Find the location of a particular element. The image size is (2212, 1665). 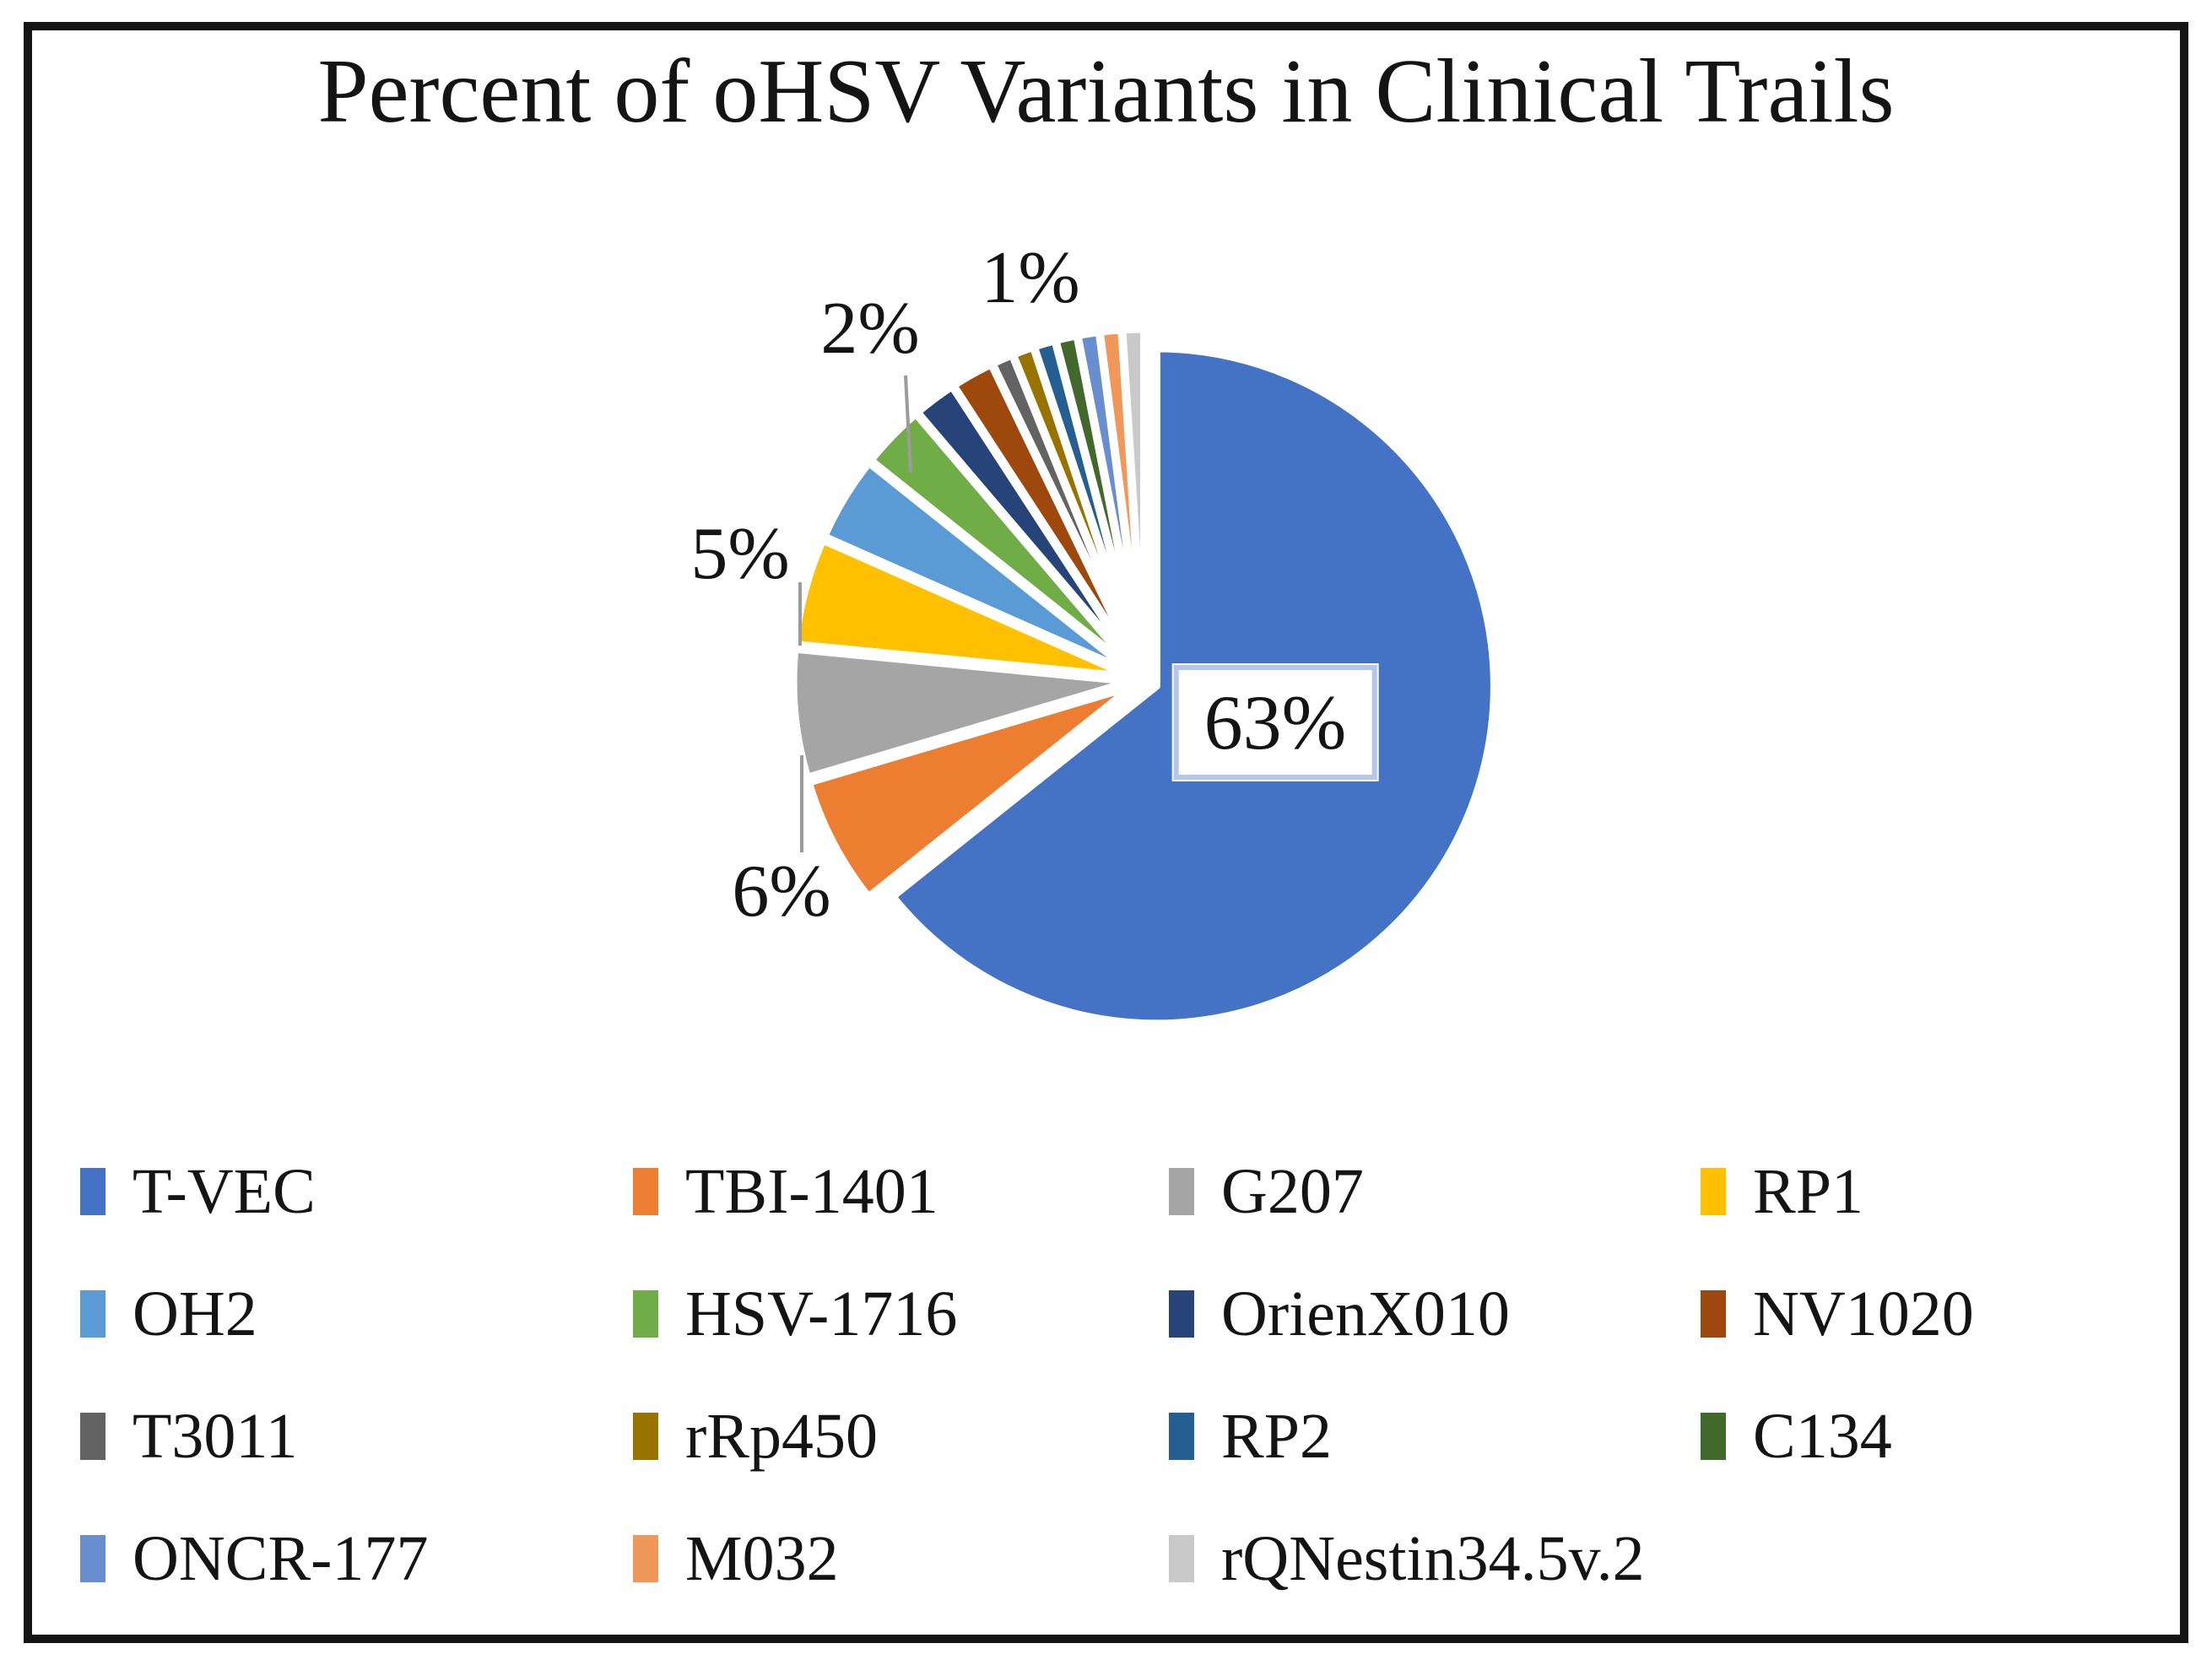

legend-label: ONCR-177 is located at coordinates (281, 1558).